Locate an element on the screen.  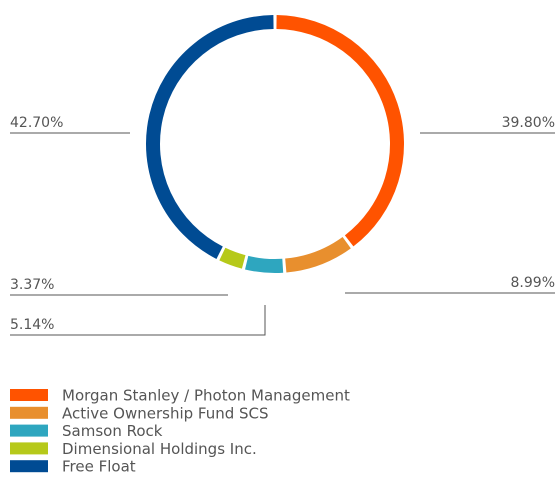
legend-label: Free Float is located at coordinates (99, 467).